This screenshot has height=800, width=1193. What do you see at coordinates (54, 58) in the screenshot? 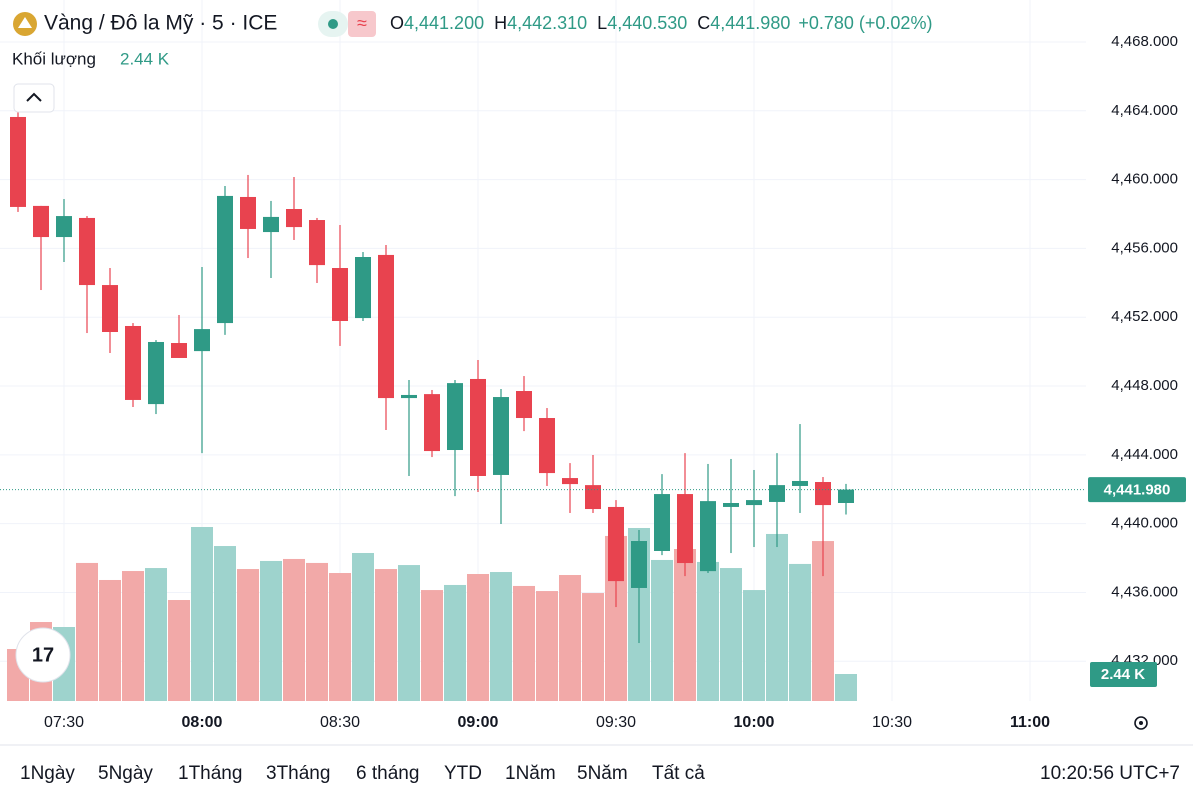
I see `volume-title: Khối lượng` at bounding box center [54, 58].